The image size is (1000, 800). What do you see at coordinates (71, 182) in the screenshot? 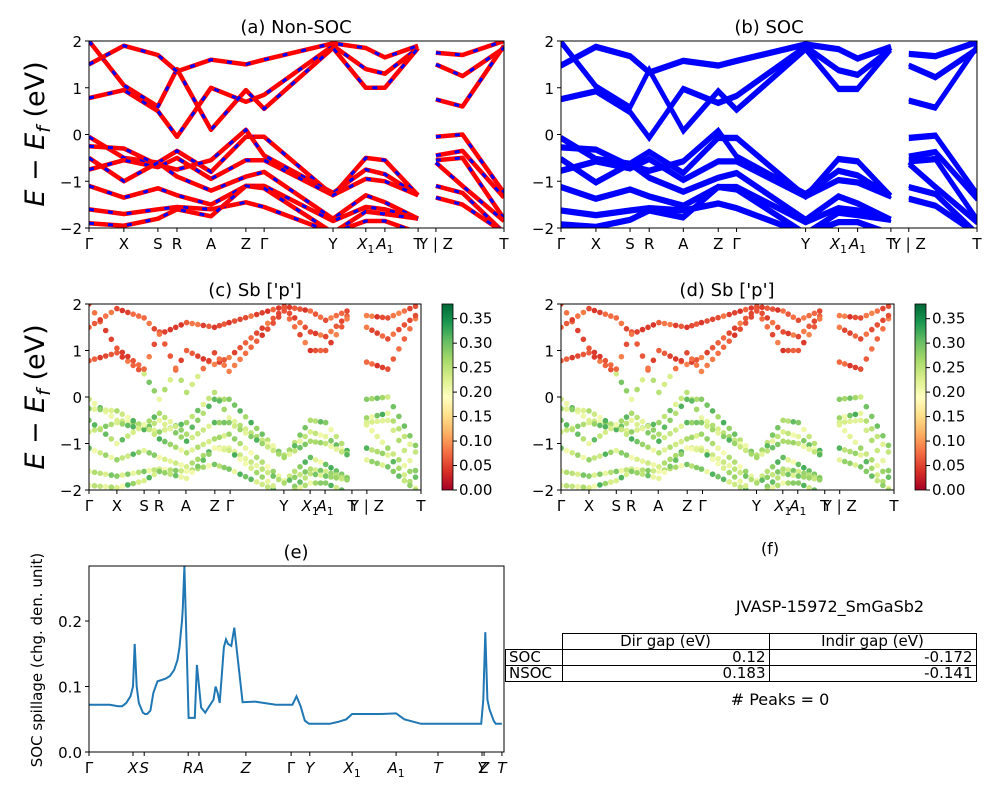
I see `y-tick-label: −1` at bounding box center [71, 182].